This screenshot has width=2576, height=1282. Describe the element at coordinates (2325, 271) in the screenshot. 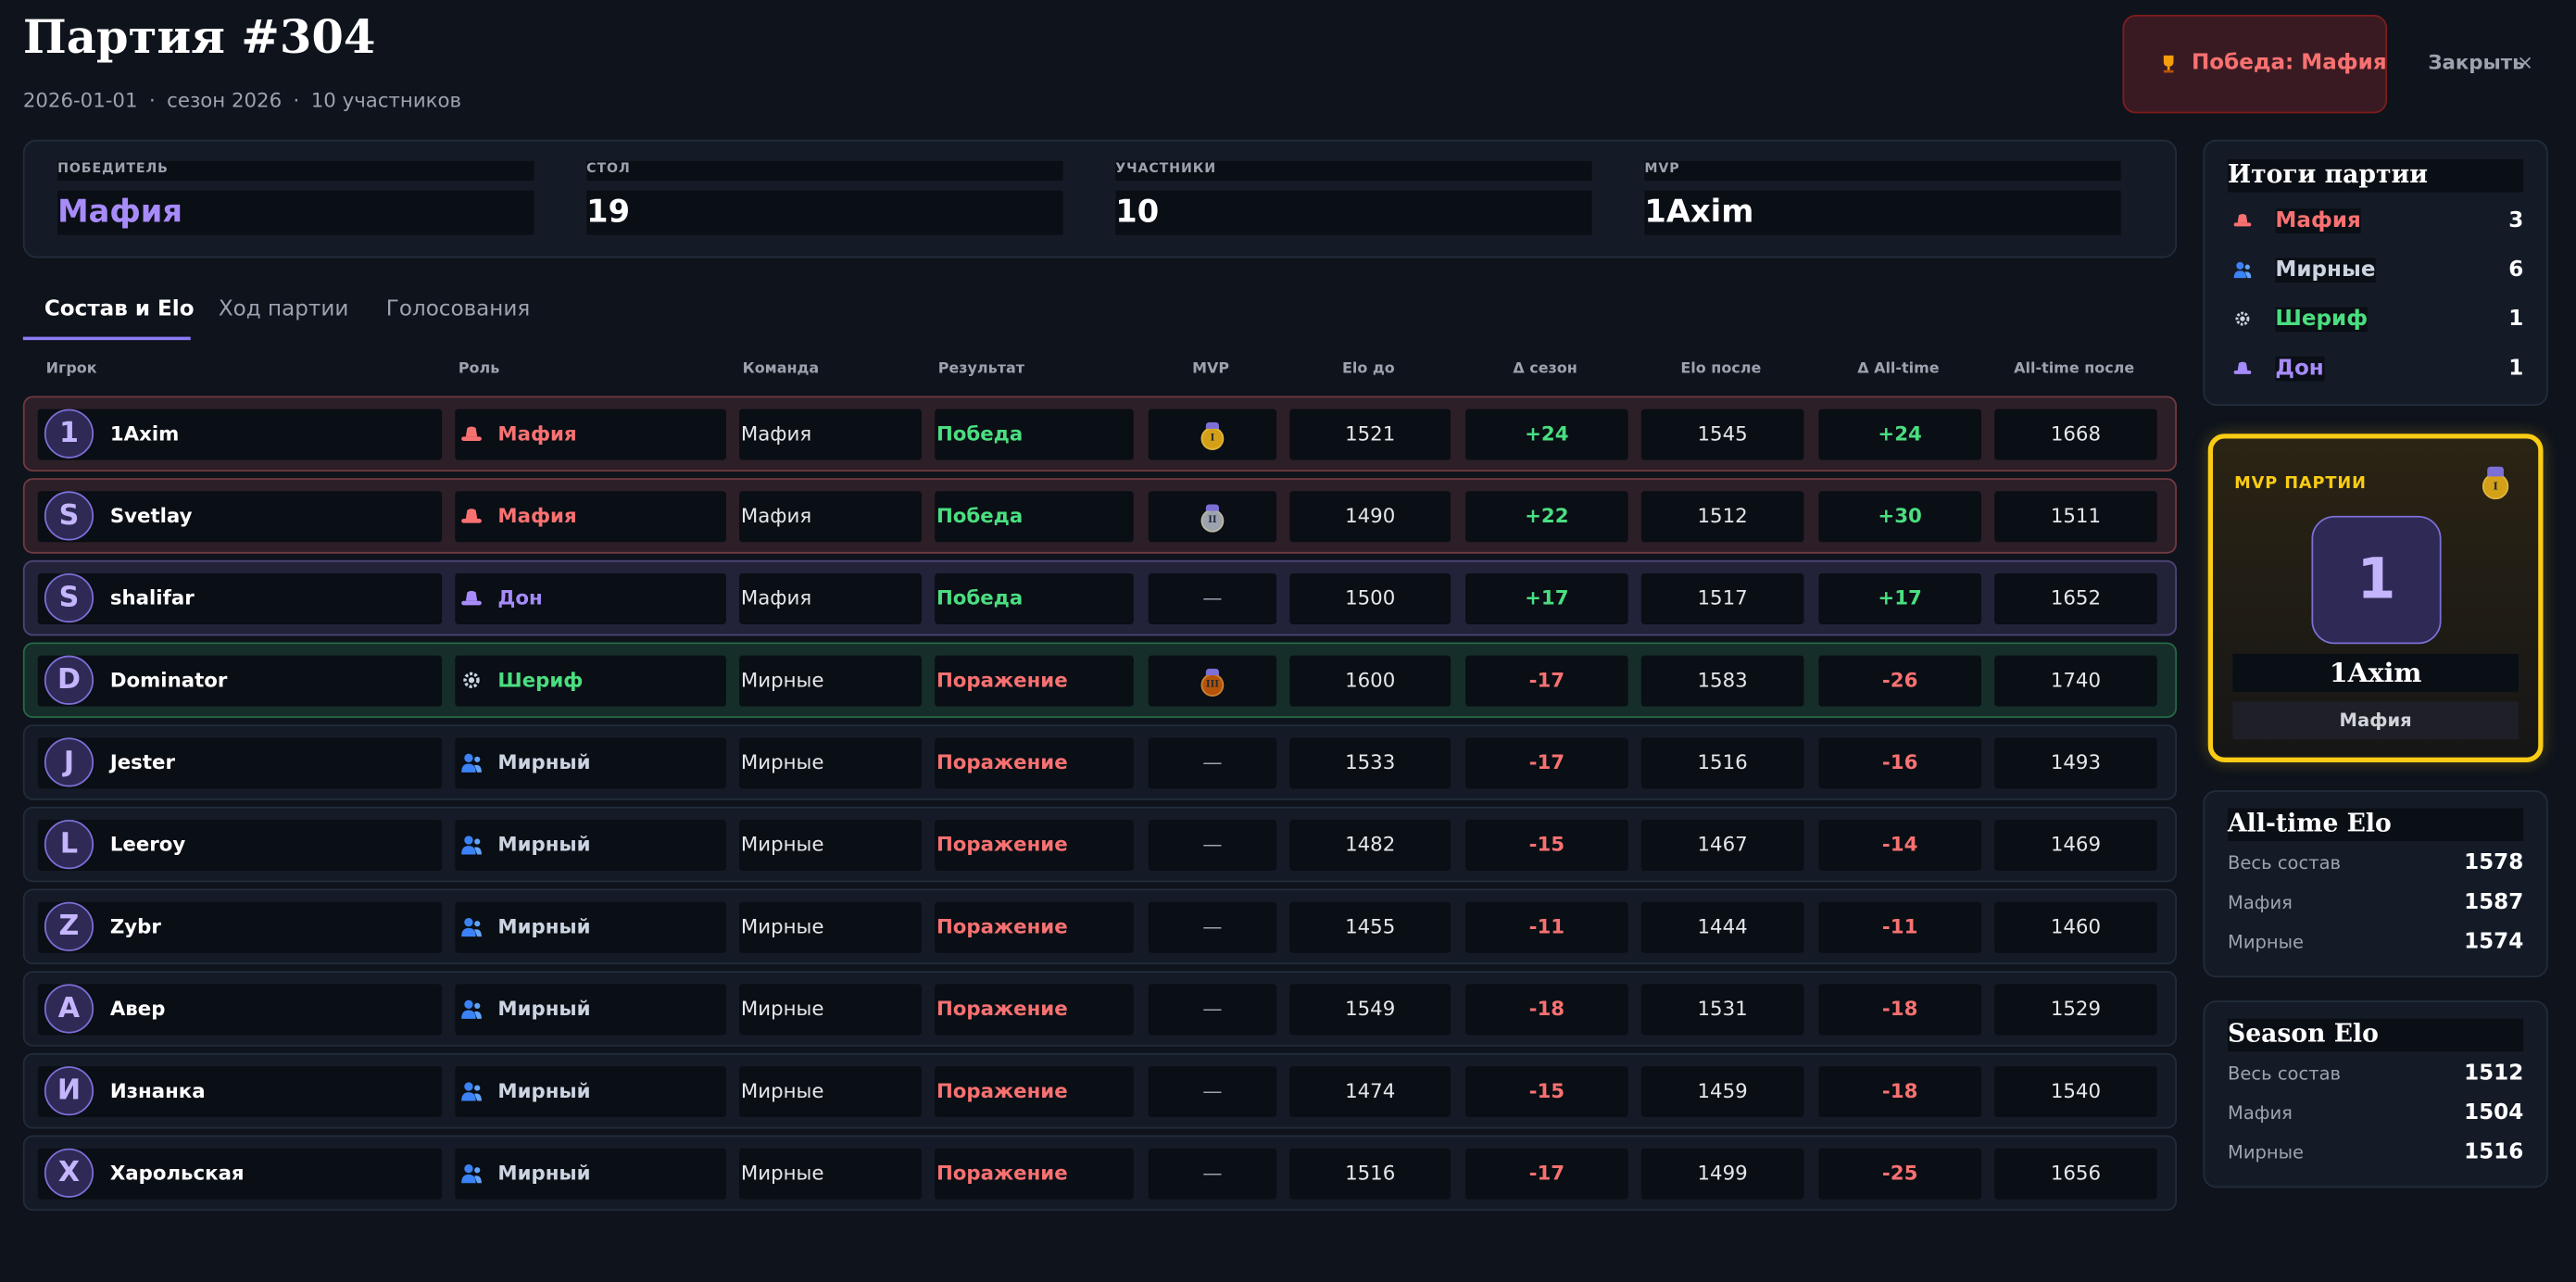

I see `summary-name: Мирные` at that location.